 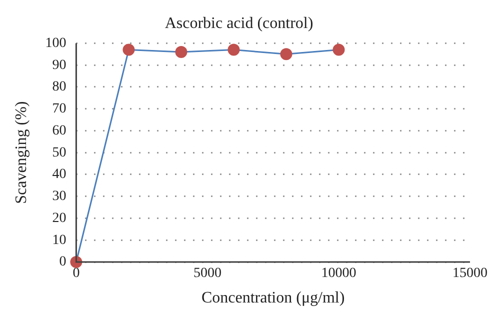 I want to click on x-tick-label: 0, so click(x=76, y=274).